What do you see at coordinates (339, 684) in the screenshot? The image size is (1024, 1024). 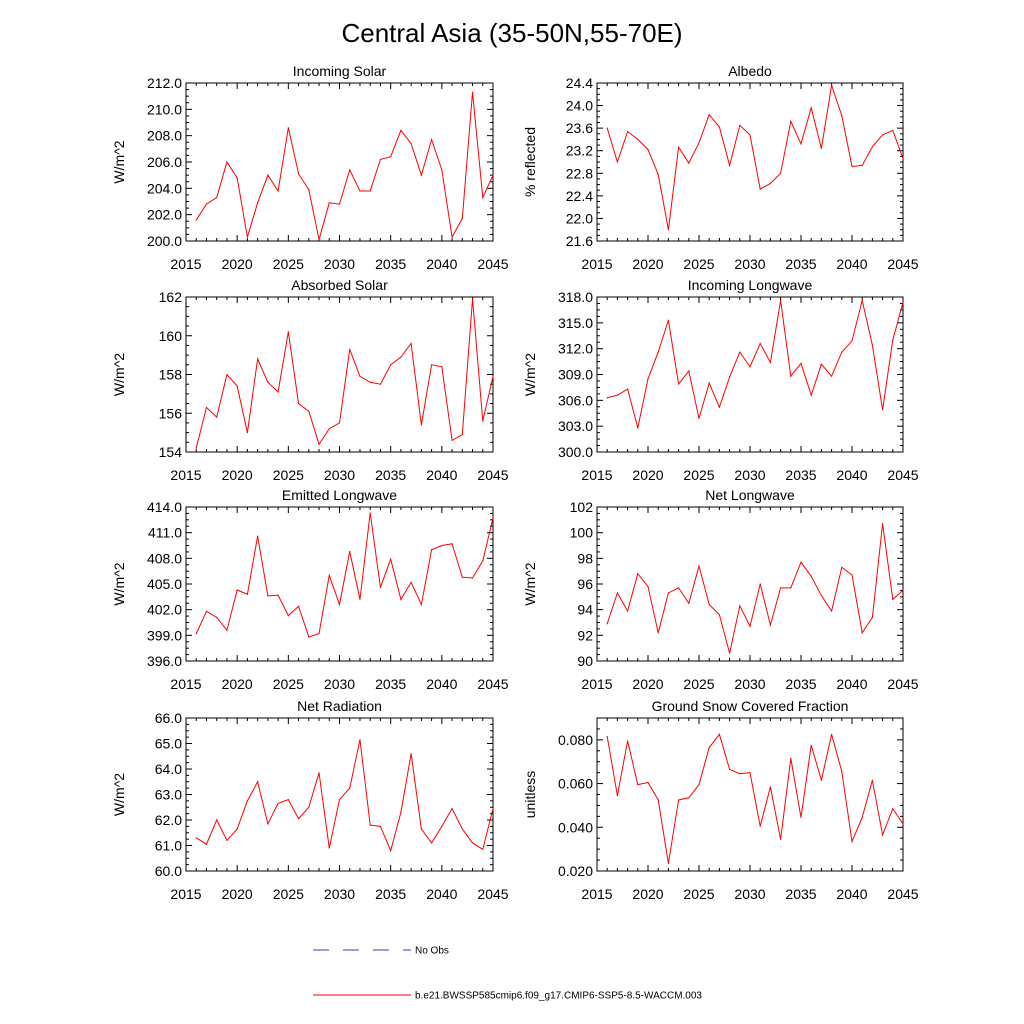 I see `emitted-longwave-x-tick-label: 2030` at bounding box center [339, 684].